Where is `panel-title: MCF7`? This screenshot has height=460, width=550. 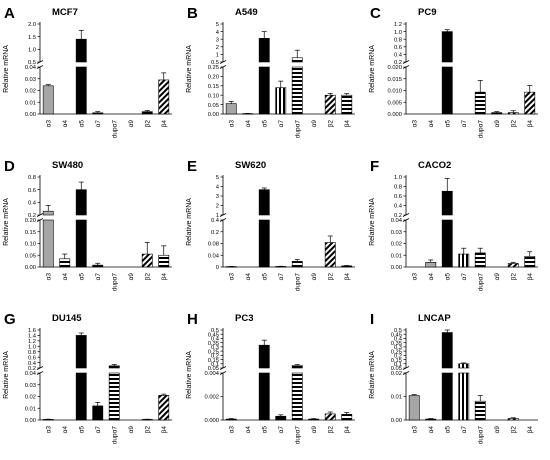
panel-title: MCF7 is located at coordinates (65, 12).